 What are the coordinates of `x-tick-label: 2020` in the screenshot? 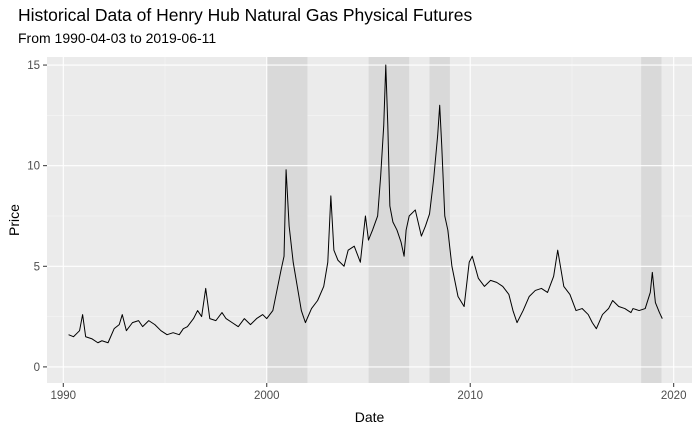 It's located at (674, 396).